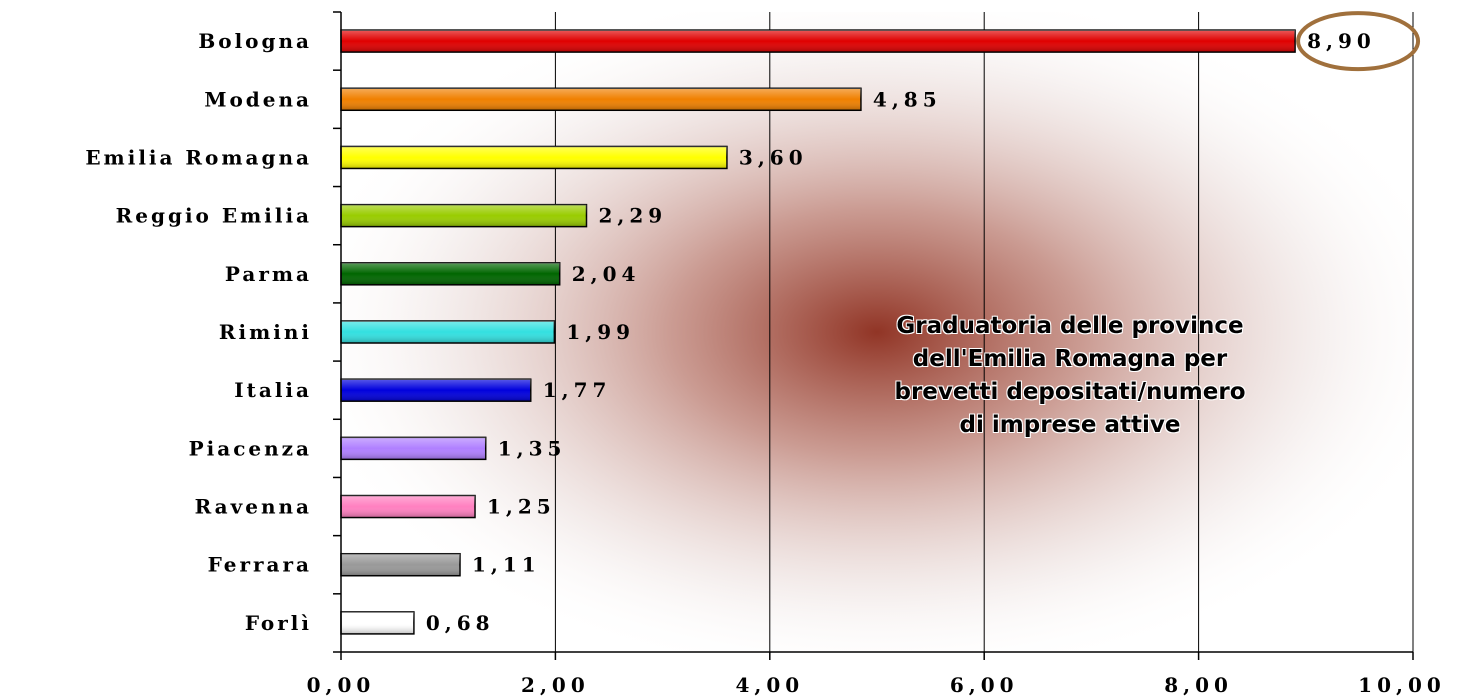 Image resolution: width=1470 pixels, height=697 pixels. I want to click on bar-rimini, so click(447, 332).